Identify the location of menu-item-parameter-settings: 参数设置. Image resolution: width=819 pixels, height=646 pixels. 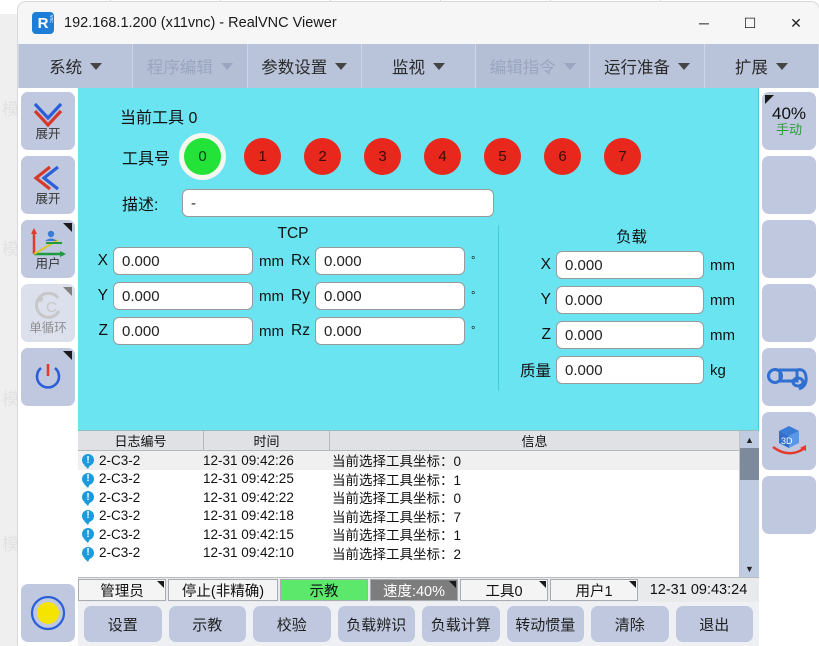
(304, 66).